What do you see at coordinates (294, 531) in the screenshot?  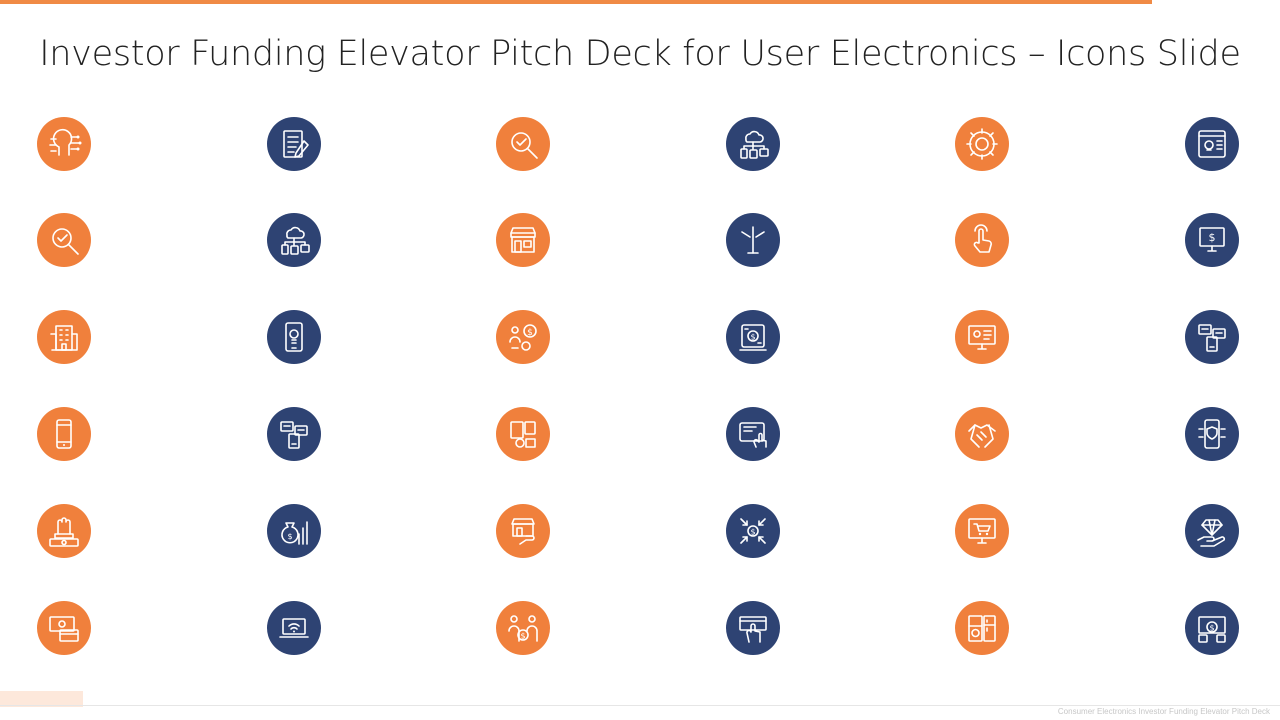 I see `money-bag-chart-icon: $` at bounding box center [294, 531].